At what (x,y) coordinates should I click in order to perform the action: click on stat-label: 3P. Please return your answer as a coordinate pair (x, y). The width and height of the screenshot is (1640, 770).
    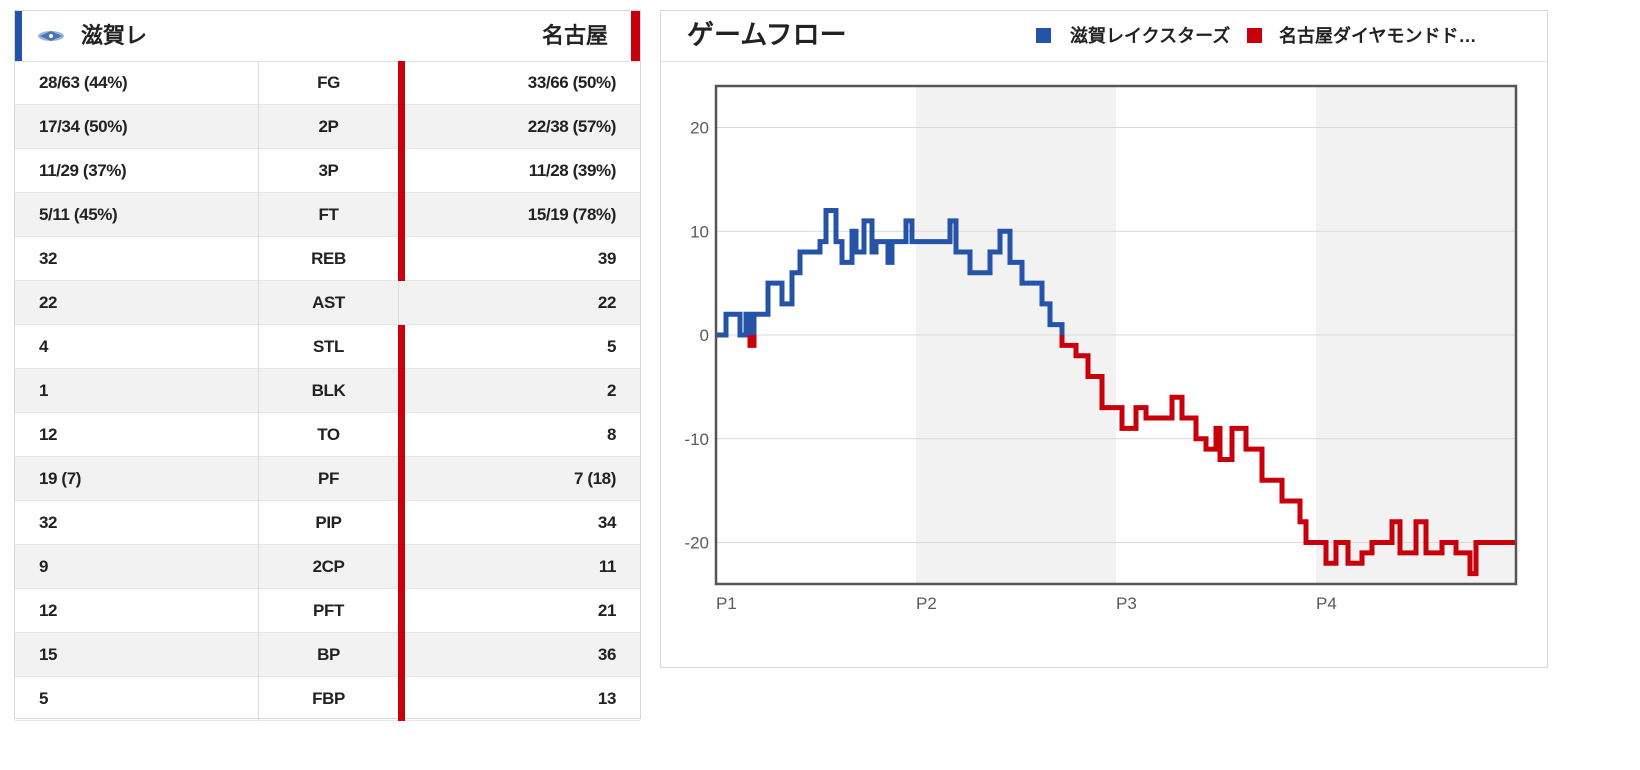
    Looking at the image, I should click on (328, 171).